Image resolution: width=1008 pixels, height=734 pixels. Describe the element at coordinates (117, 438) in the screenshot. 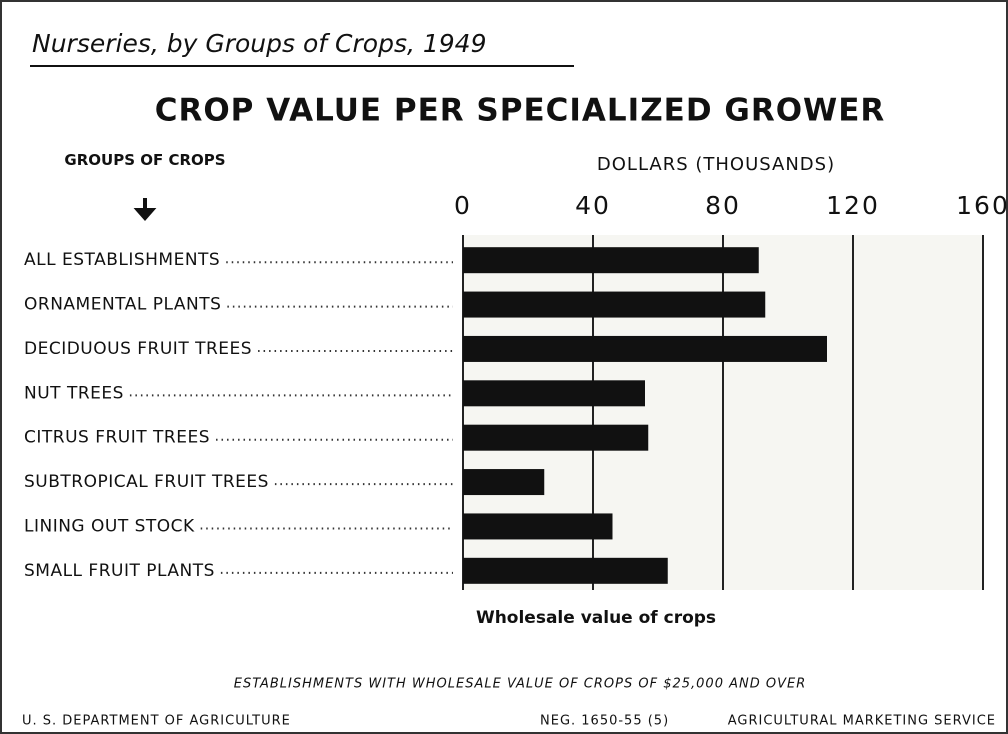

I see `category-label: CITRUS FRUIT TREES` at that location.